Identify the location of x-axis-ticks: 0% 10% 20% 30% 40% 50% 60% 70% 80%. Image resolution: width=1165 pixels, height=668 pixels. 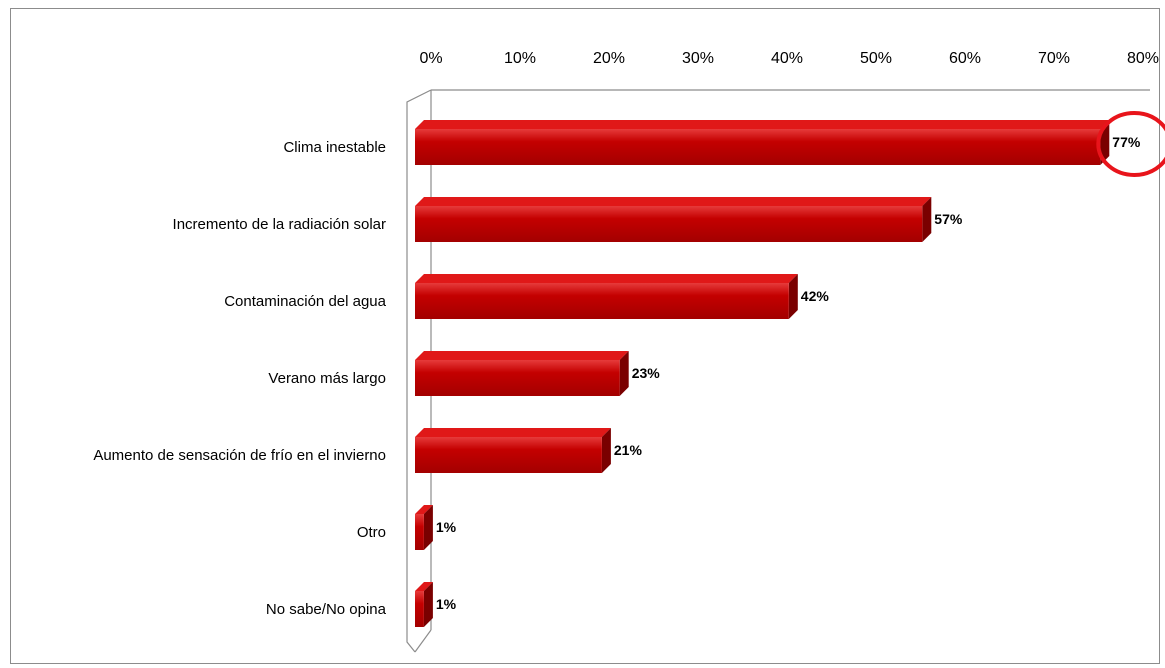
(789, 58).